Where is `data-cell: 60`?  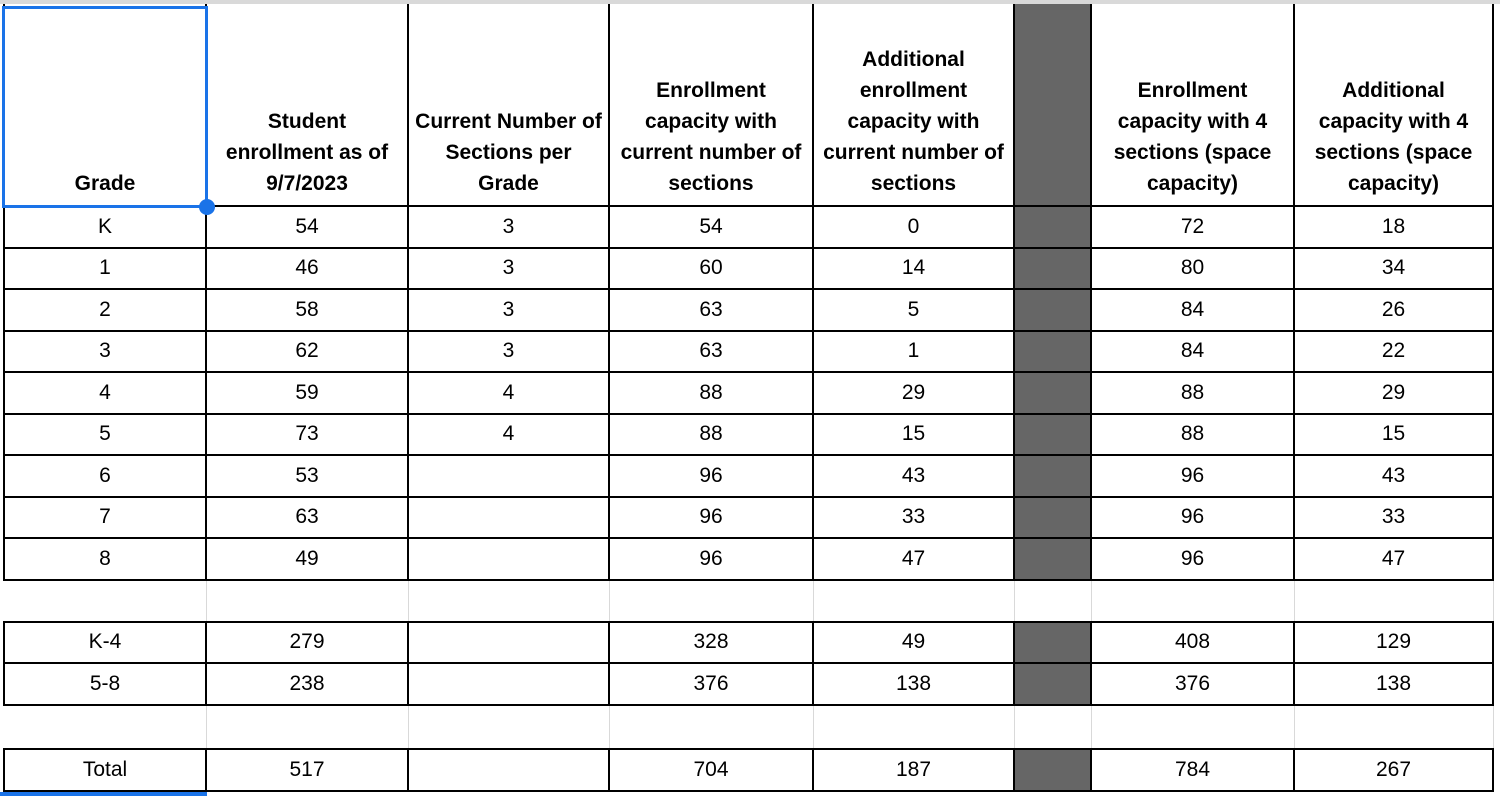
data-cell: 60 is located at coordinates (712, 269).